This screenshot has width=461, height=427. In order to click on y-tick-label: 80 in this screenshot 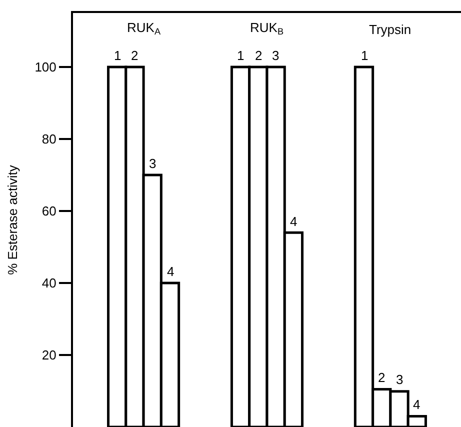, I will do `click(49, 139)`.